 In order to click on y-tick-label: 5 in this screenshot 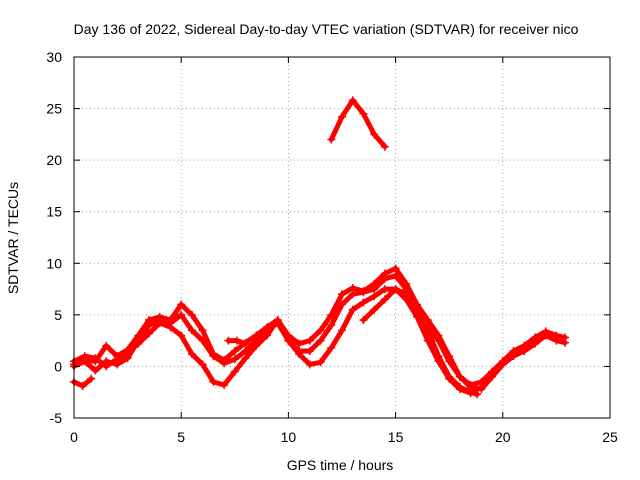, I will do `click(58, 315)`.